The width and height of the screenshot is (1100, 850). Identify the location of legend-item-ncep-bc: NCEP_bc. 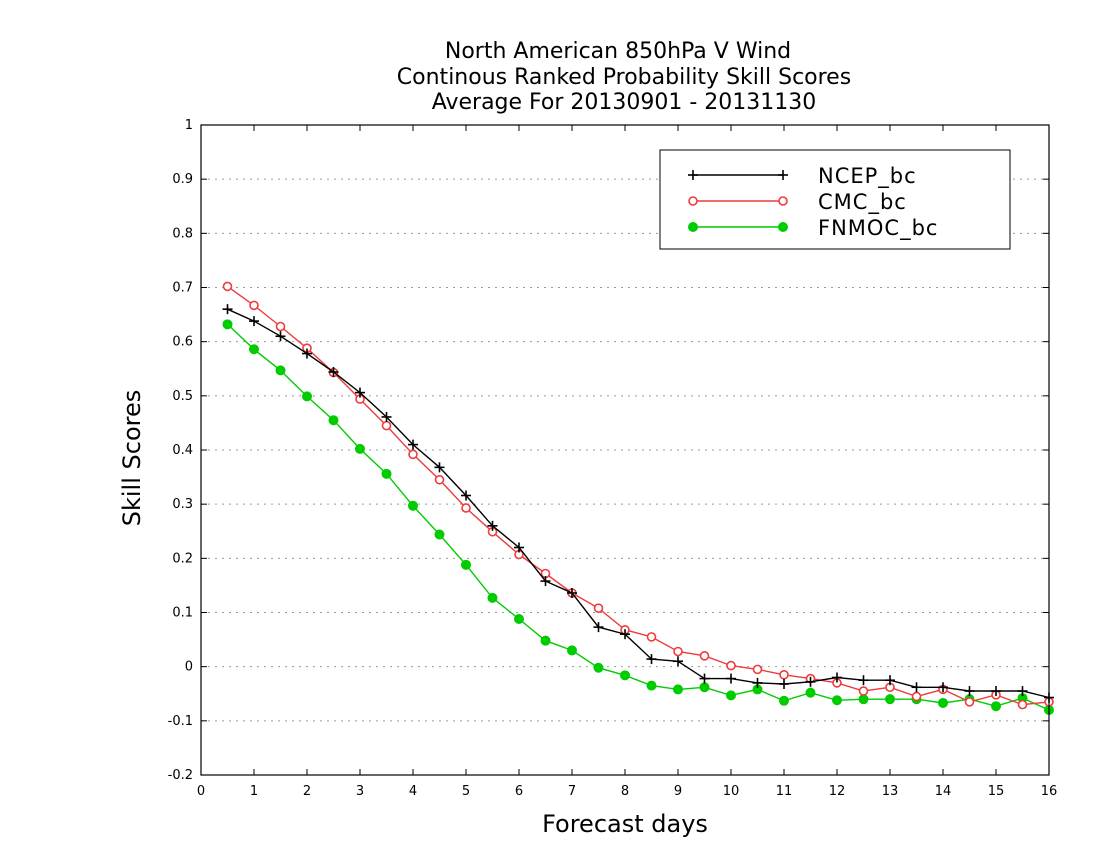
(802, 176).